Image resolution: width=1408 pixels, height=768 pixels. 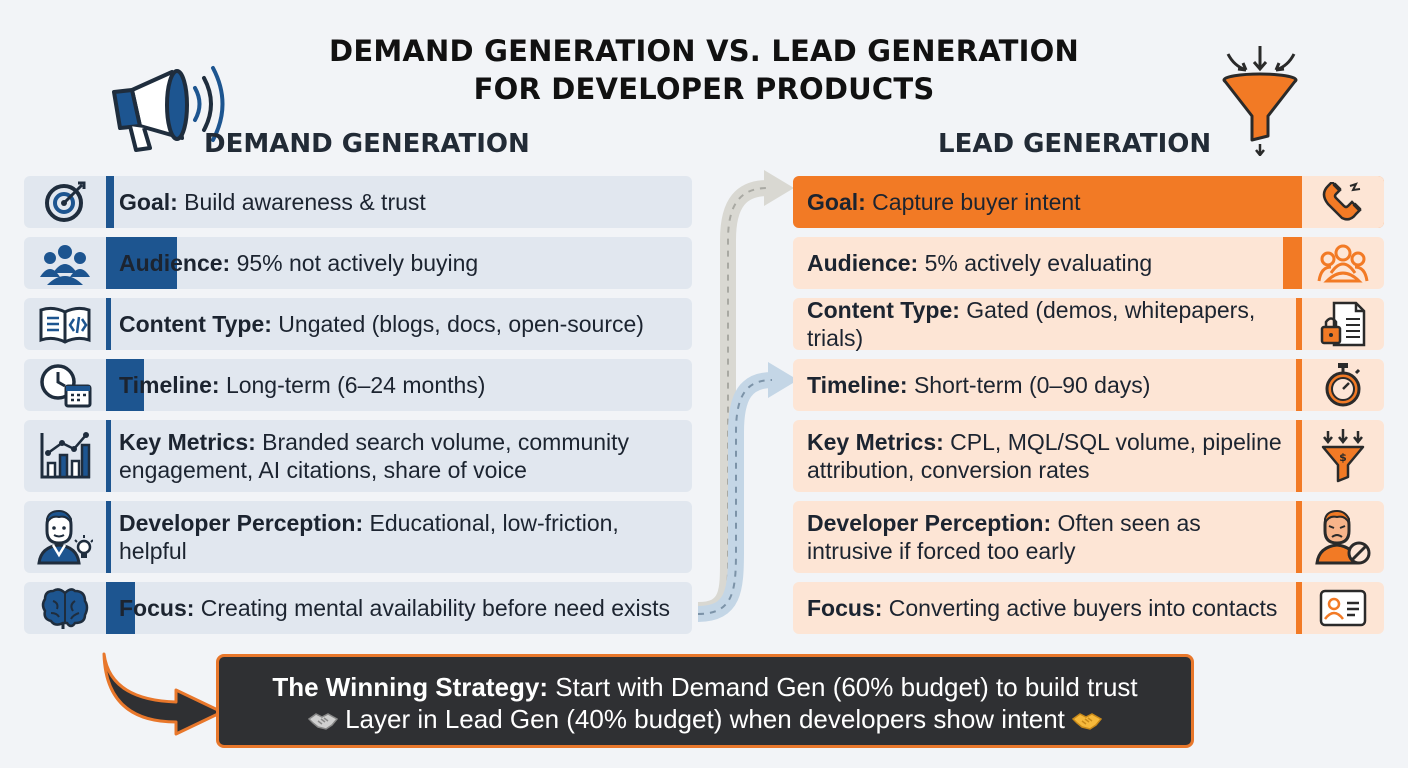 What do you see at coordinates (410, 687) in the screenshot?
I see `banner-label: The Winning Strategy:` at bounding box center [410, 687].